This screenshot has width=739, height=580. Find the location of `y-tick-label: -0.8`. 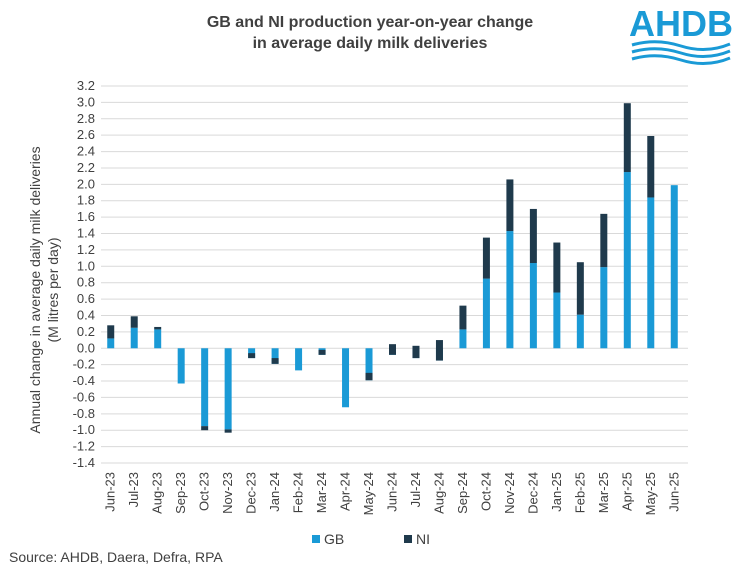

y-tick-label: -0.8 is located at coordinates (84, 413).